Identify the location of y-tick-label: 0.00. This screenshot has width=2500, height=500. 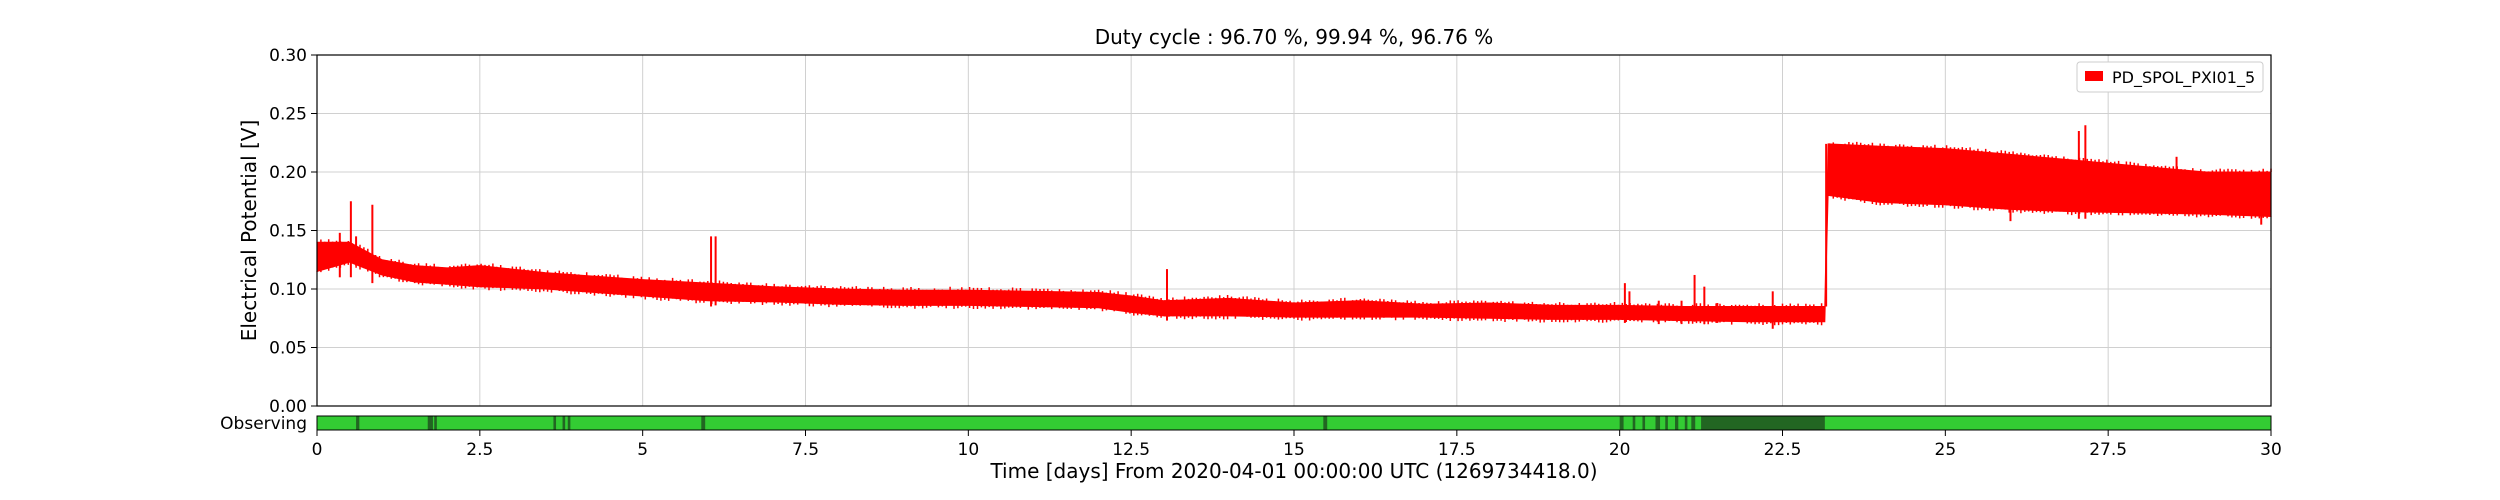
(288, 407).